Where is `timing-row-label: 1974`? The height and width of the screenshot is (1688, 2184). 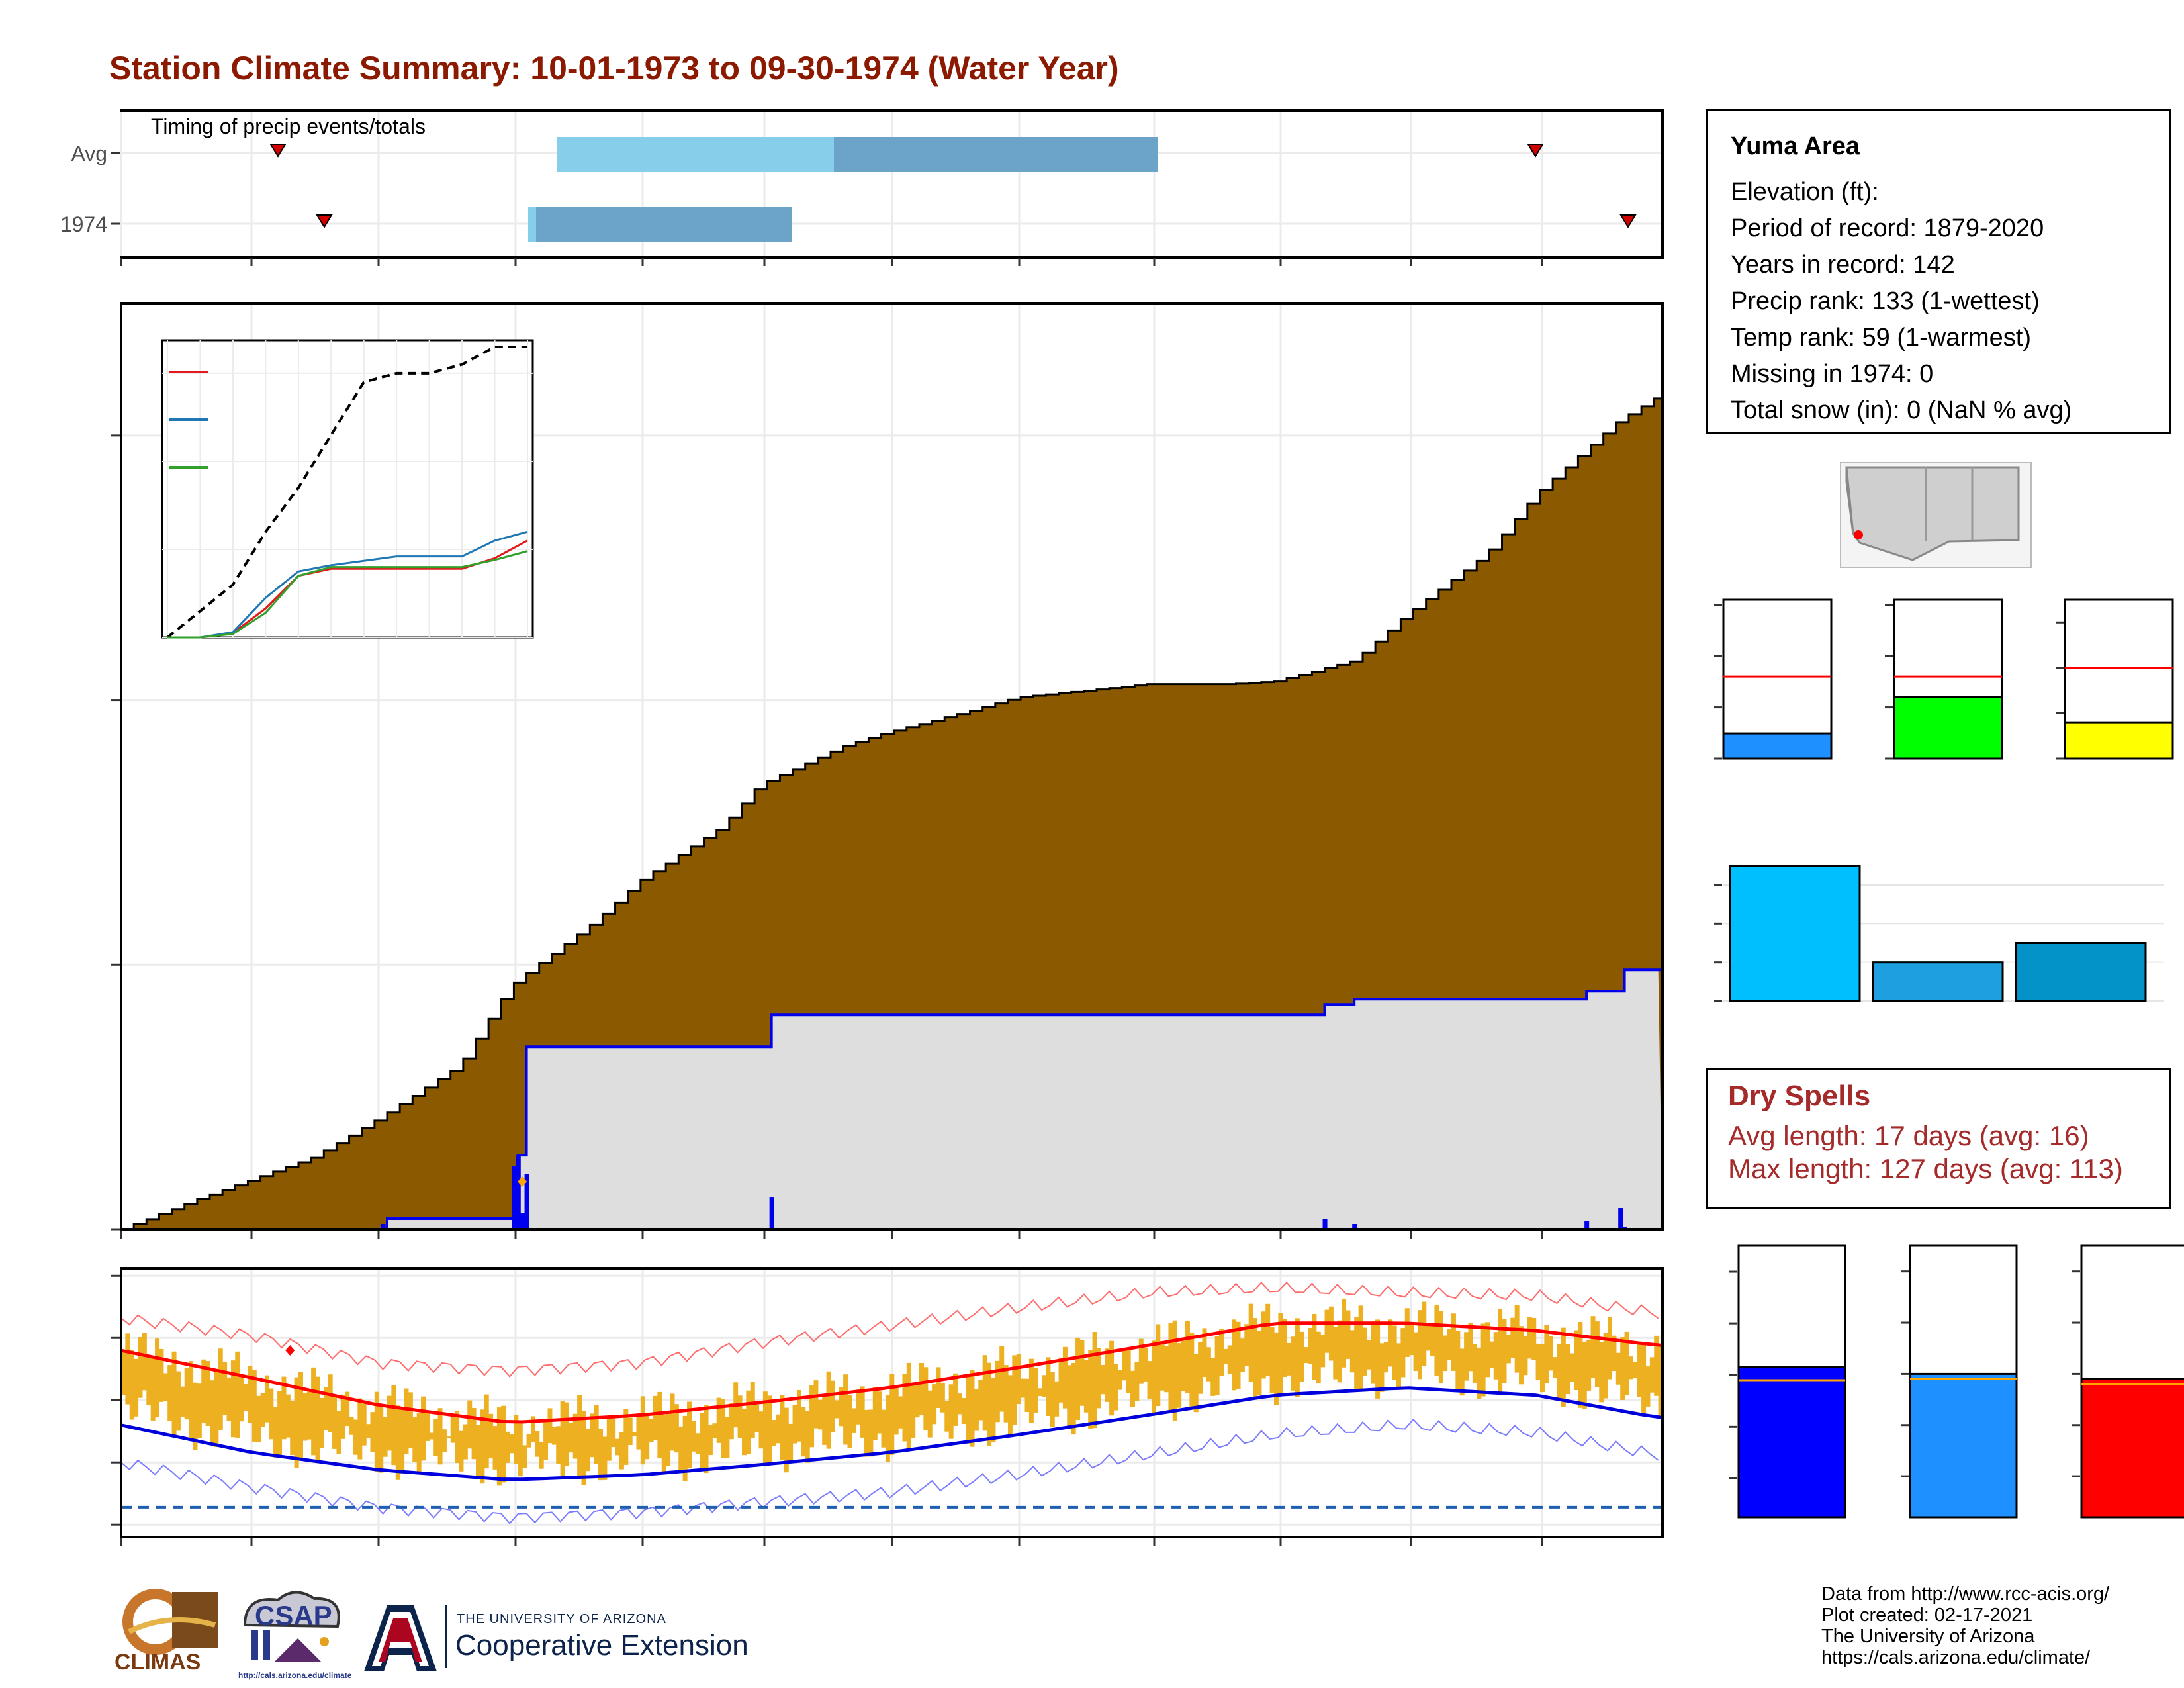
timing-row-label: 1974 is located at coordinates (83, 224).